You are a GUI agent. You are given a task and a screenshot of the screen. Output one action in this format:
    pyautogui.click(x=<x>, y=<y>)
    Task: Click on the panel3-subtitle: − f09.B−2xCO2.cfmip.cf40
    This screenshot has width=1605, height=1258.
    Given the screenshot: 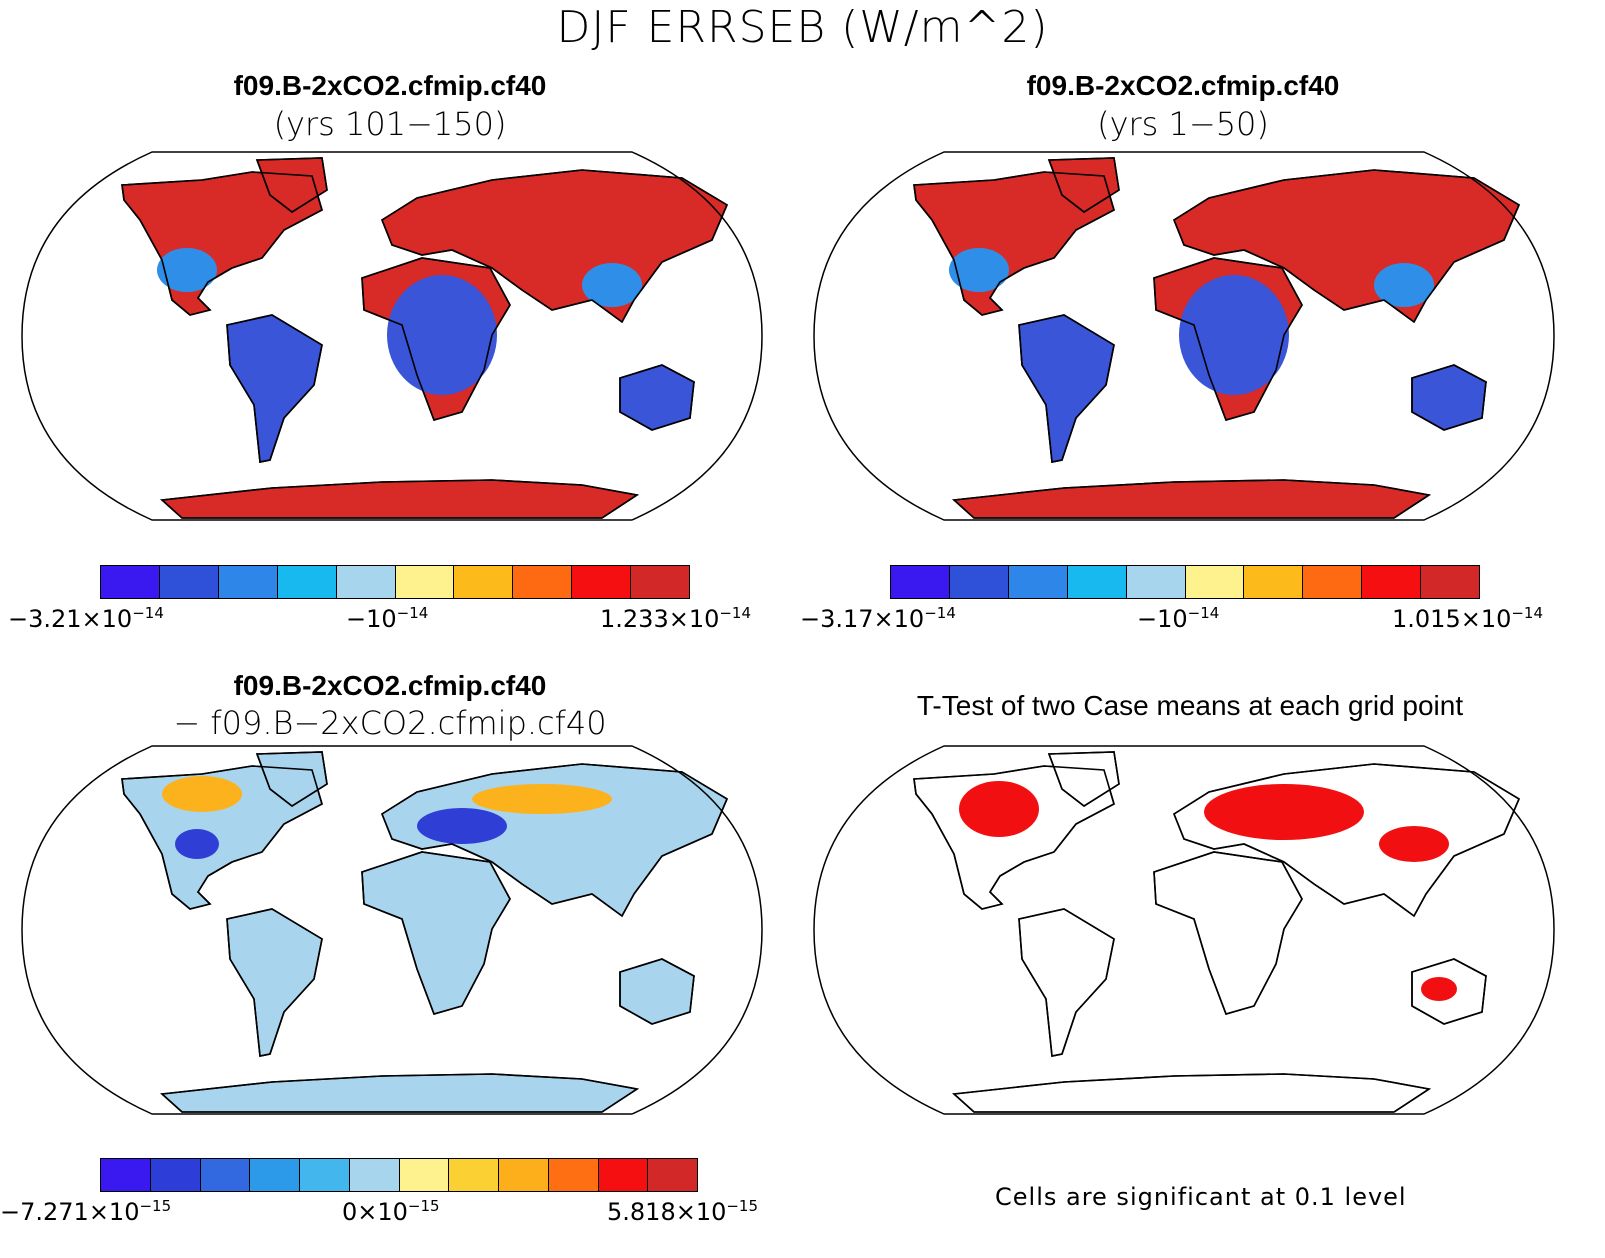 What is the action you would take?
    pyautogui.click(x=390, y=723)
    